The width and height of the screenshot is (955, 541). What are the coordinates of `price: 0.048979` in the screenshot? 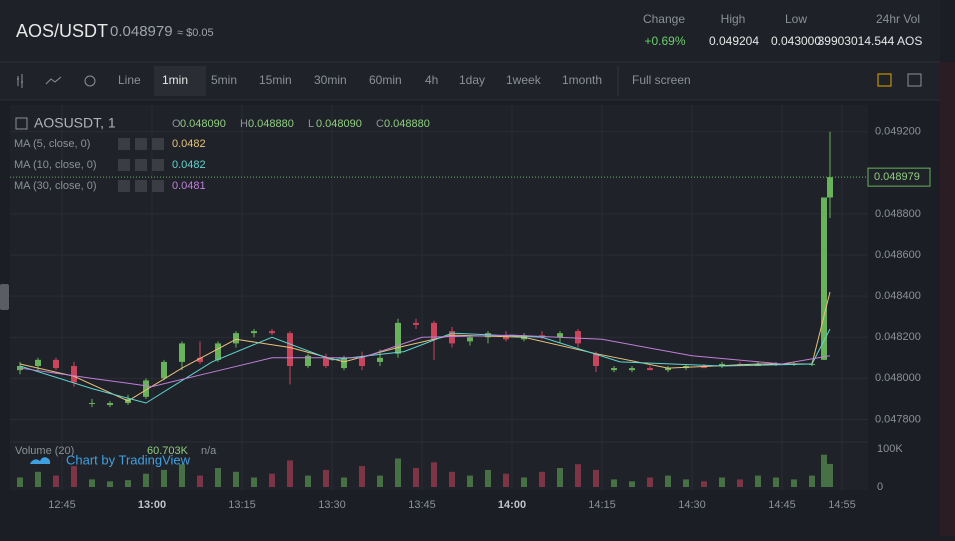 It's located at (141, 31).